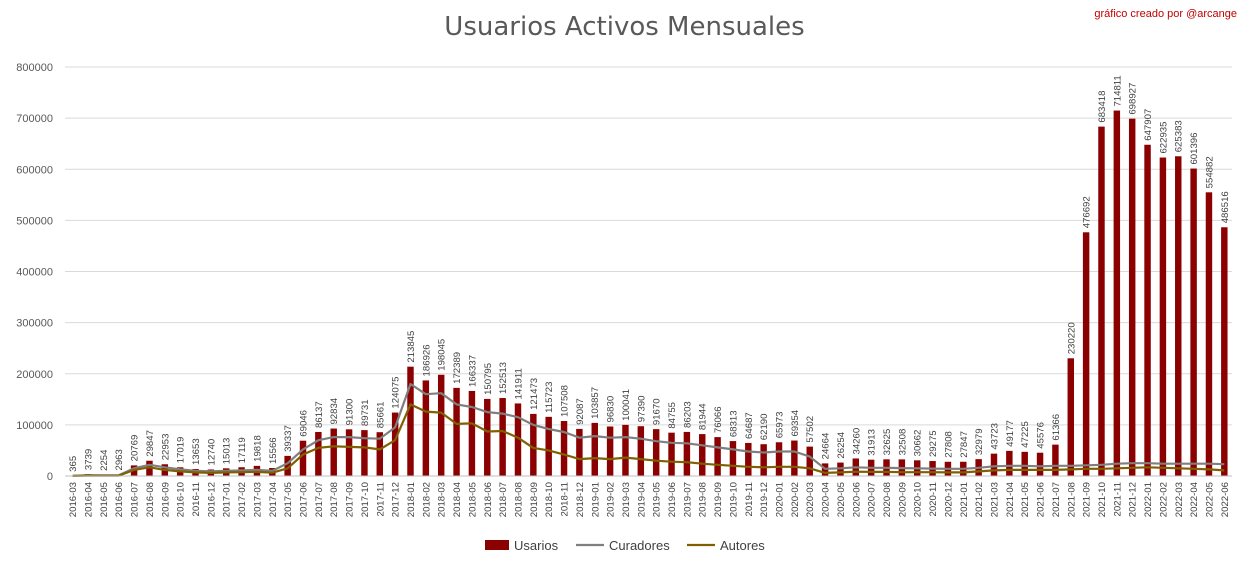  Describe the element at coordinates (426, 360) in the screenshot. I see `data-label: 186926` at that location.